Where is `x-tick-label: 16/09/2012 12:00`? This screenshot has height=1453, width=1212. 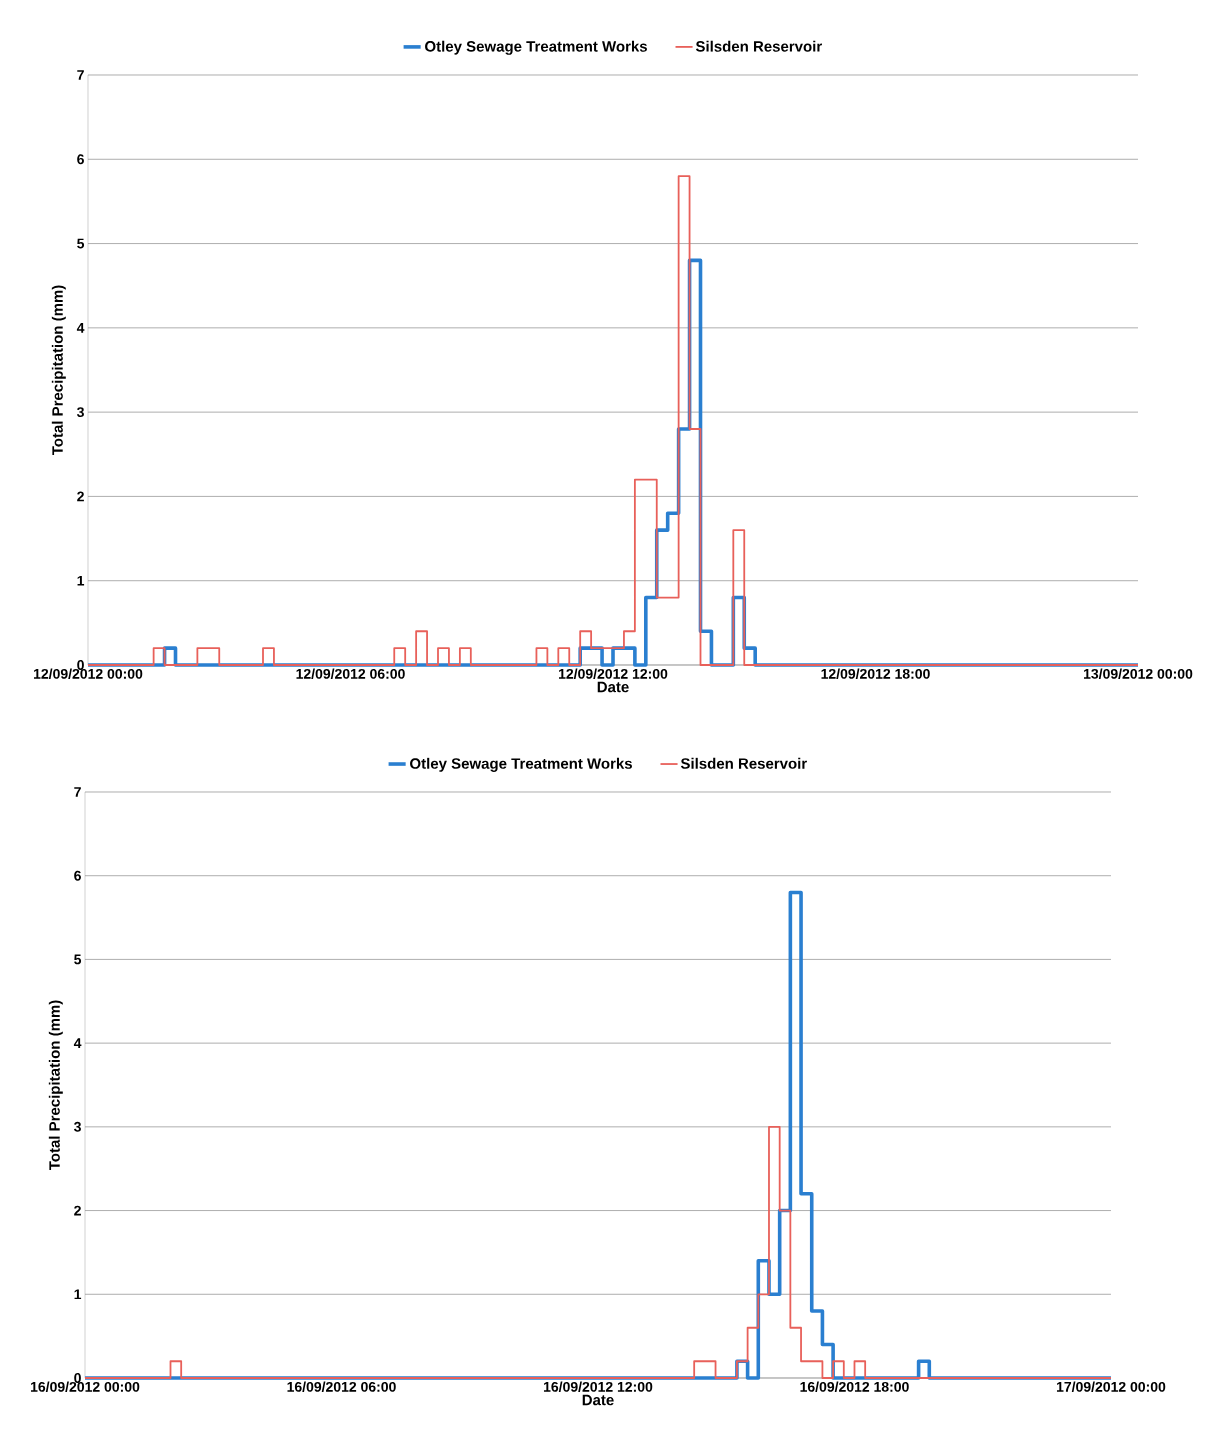
x-tick-label: 16/09/2012 12:00 is located at coordinates (598, 1386).